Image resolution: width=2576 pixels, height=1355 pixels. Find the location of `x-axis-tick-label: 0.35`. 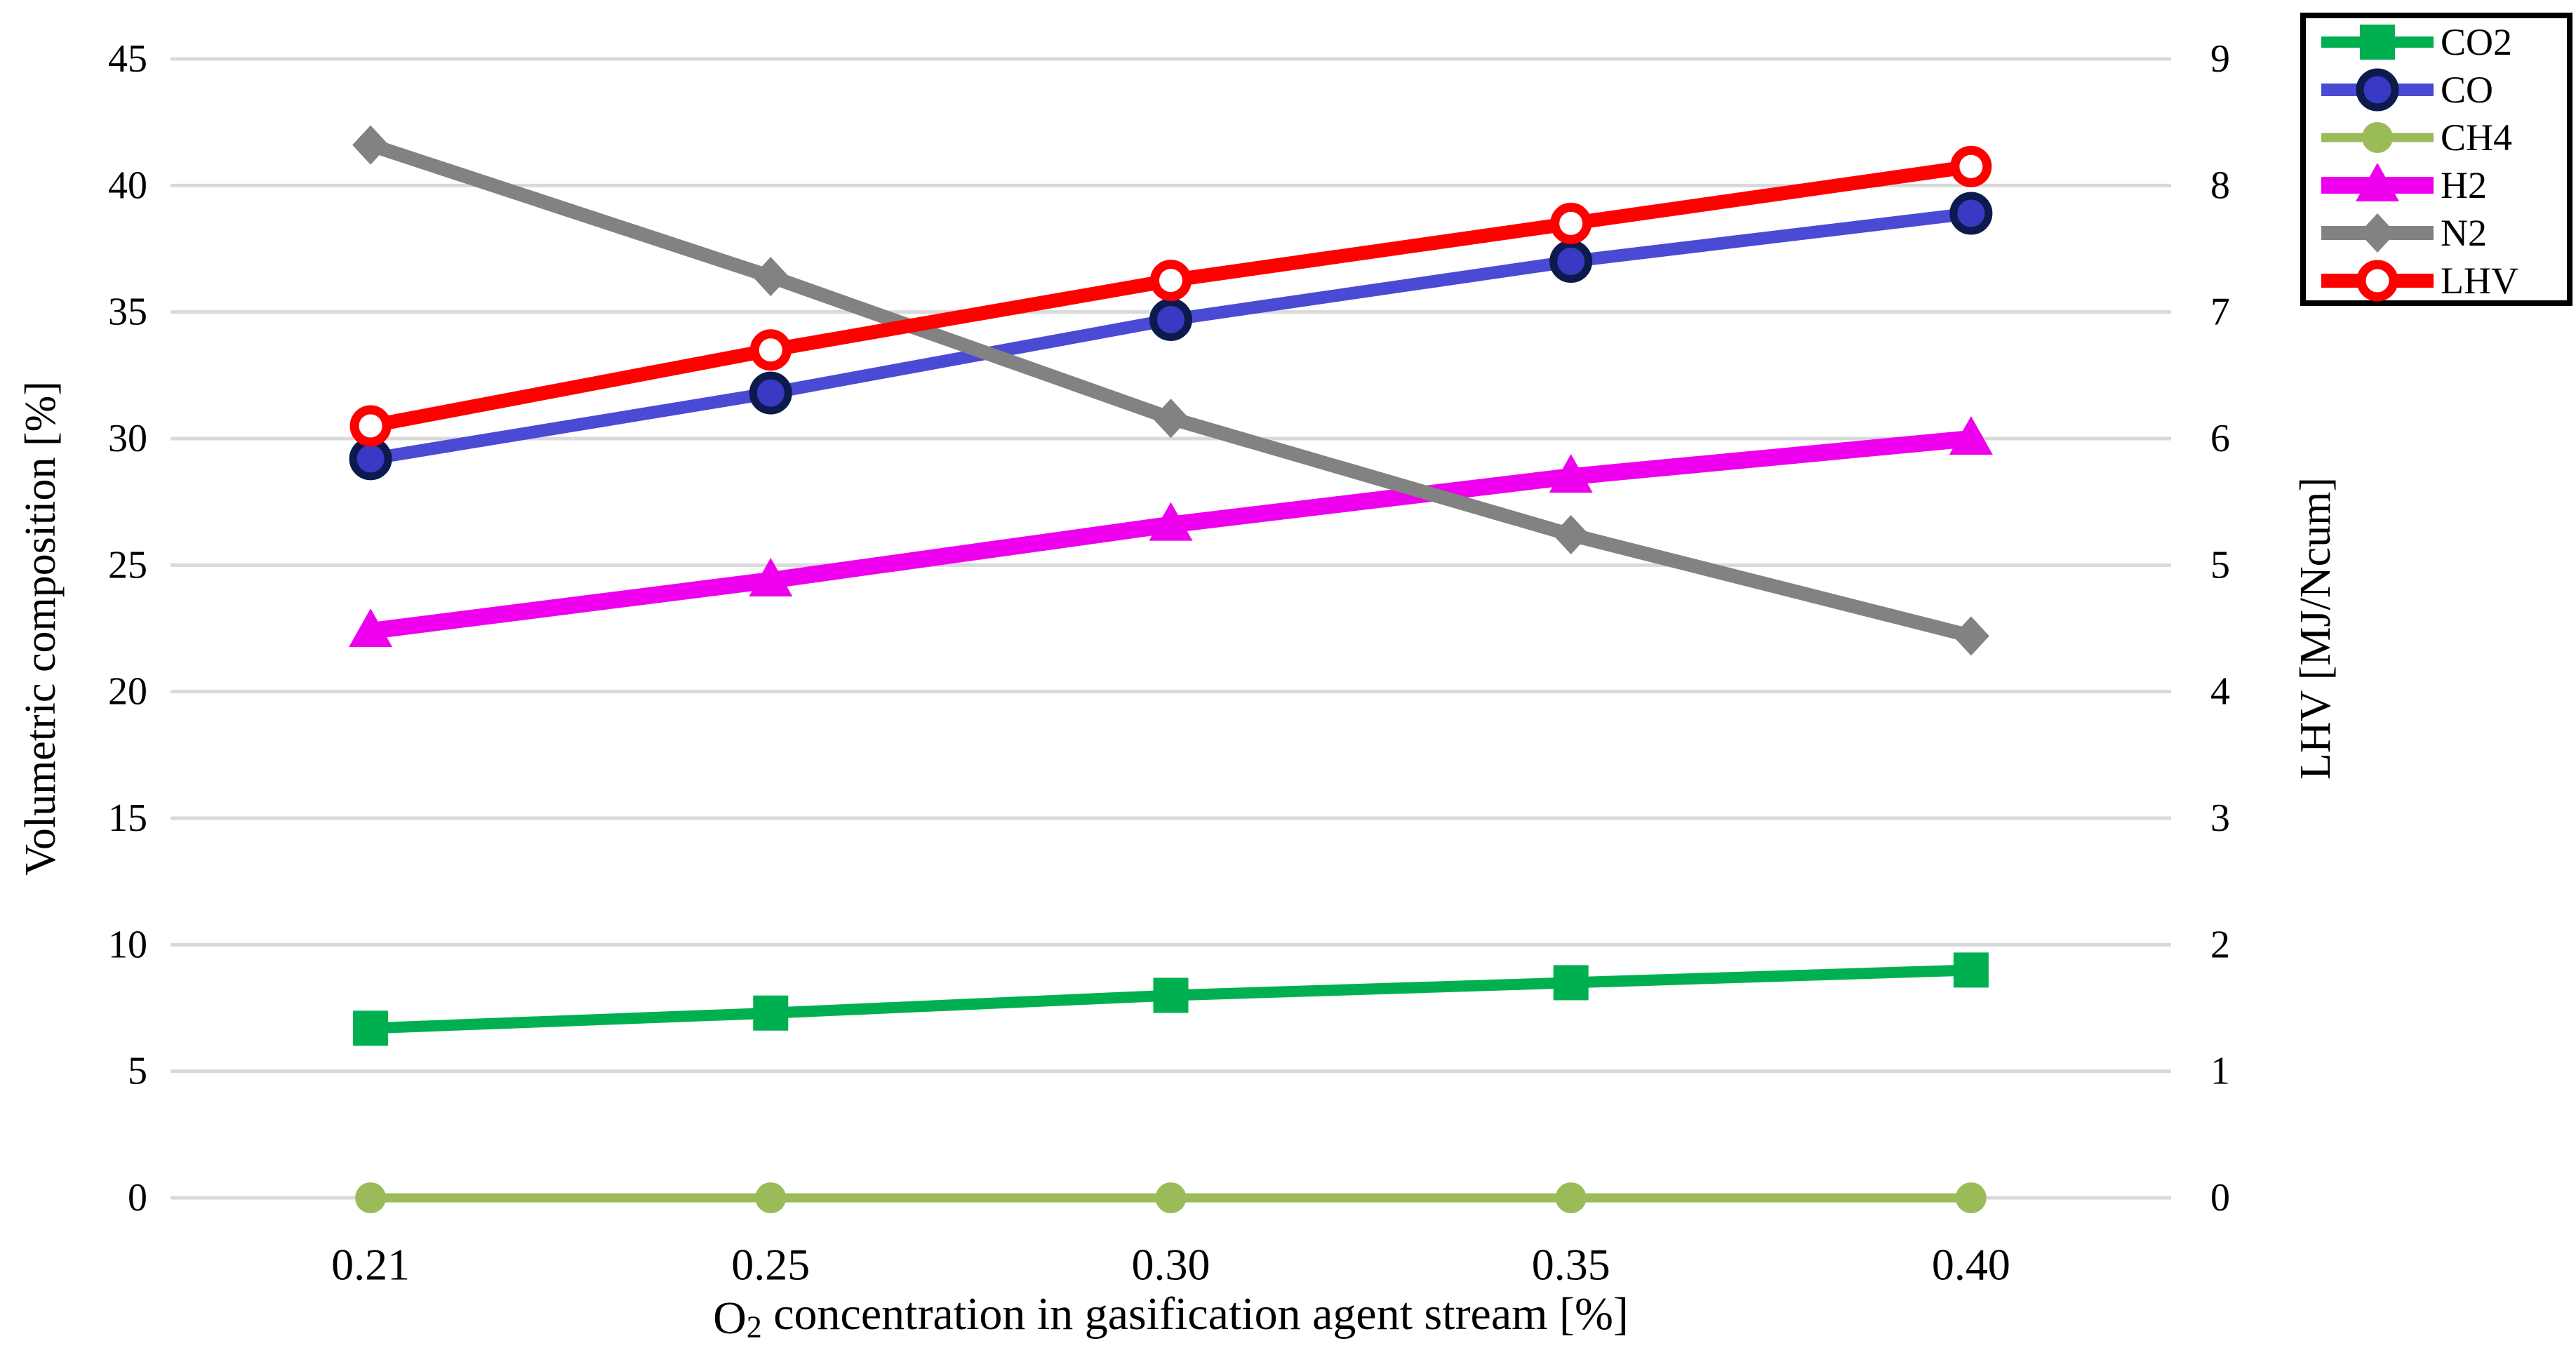

x-axis-tick-label: 0.35 is located at coordinates (1571, 1265).